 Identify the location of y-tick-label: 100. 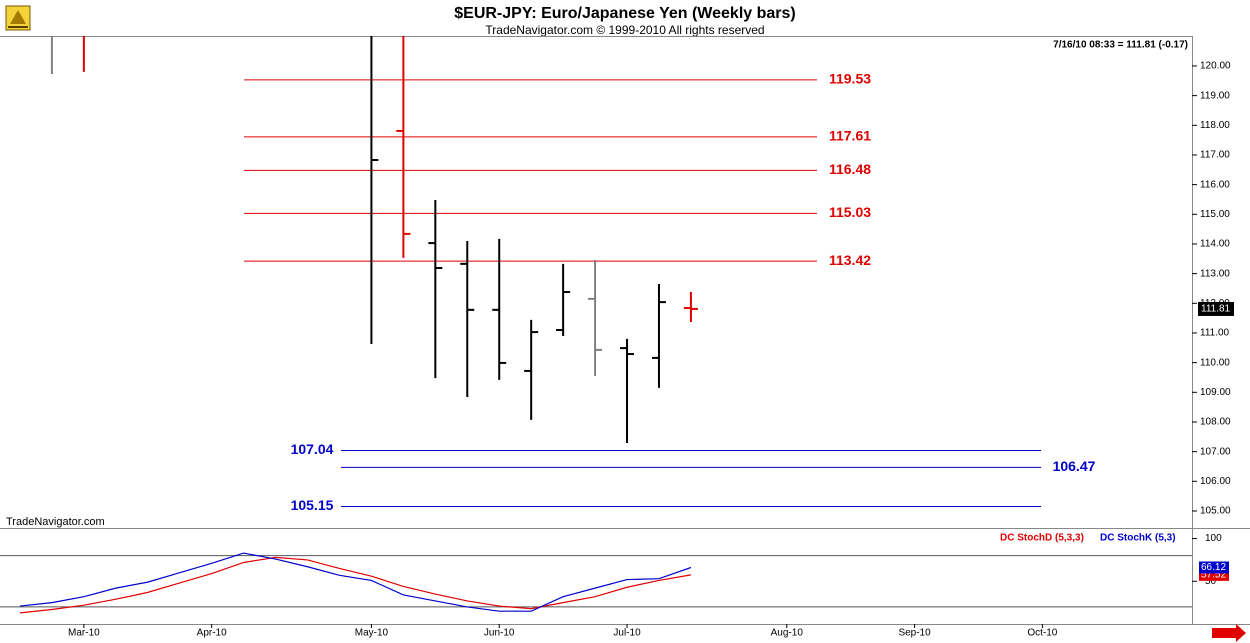
(1213, 538).